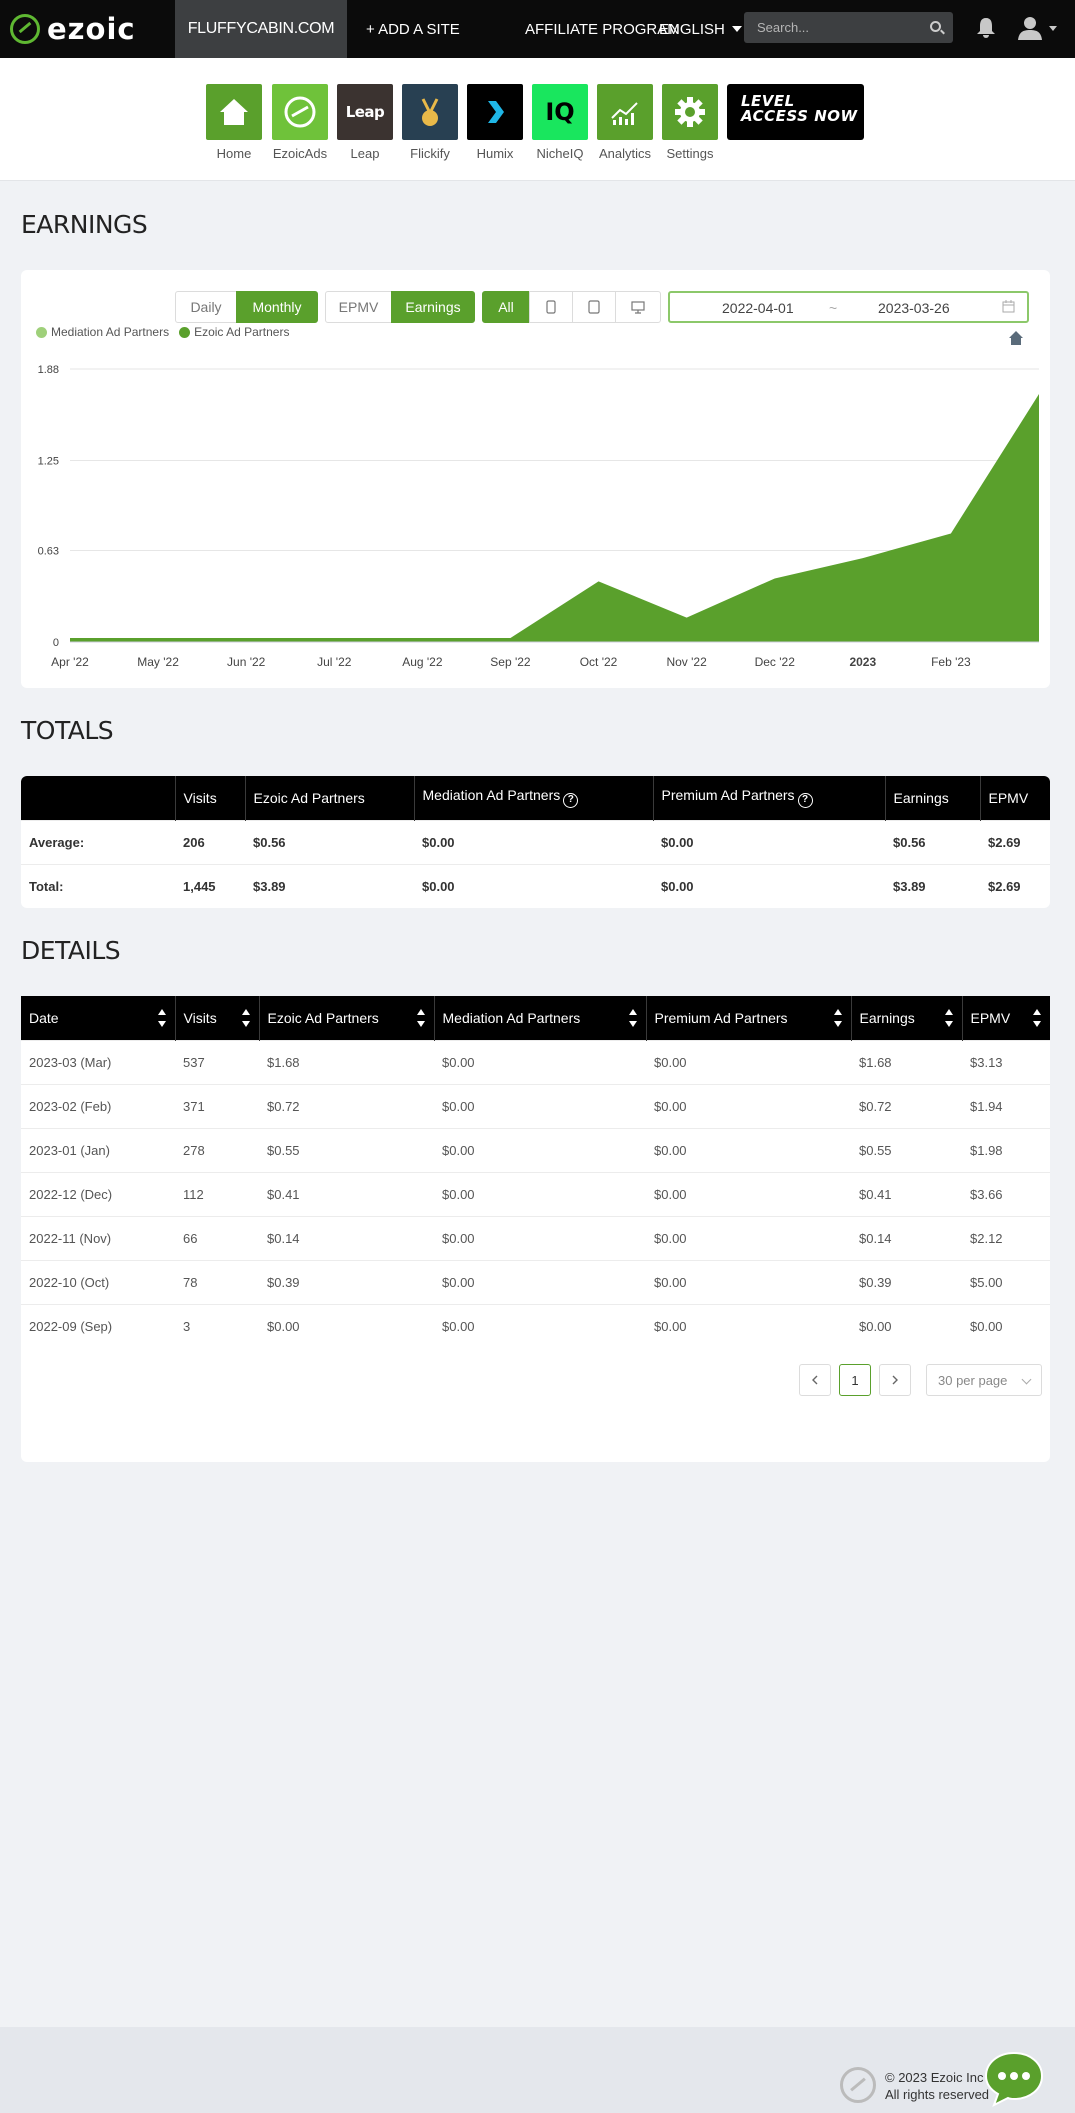  Describe the element at coordinates (261, 29) in the screenshot. I see `site-selector: FLUFFYCABIN.COM` at that location.